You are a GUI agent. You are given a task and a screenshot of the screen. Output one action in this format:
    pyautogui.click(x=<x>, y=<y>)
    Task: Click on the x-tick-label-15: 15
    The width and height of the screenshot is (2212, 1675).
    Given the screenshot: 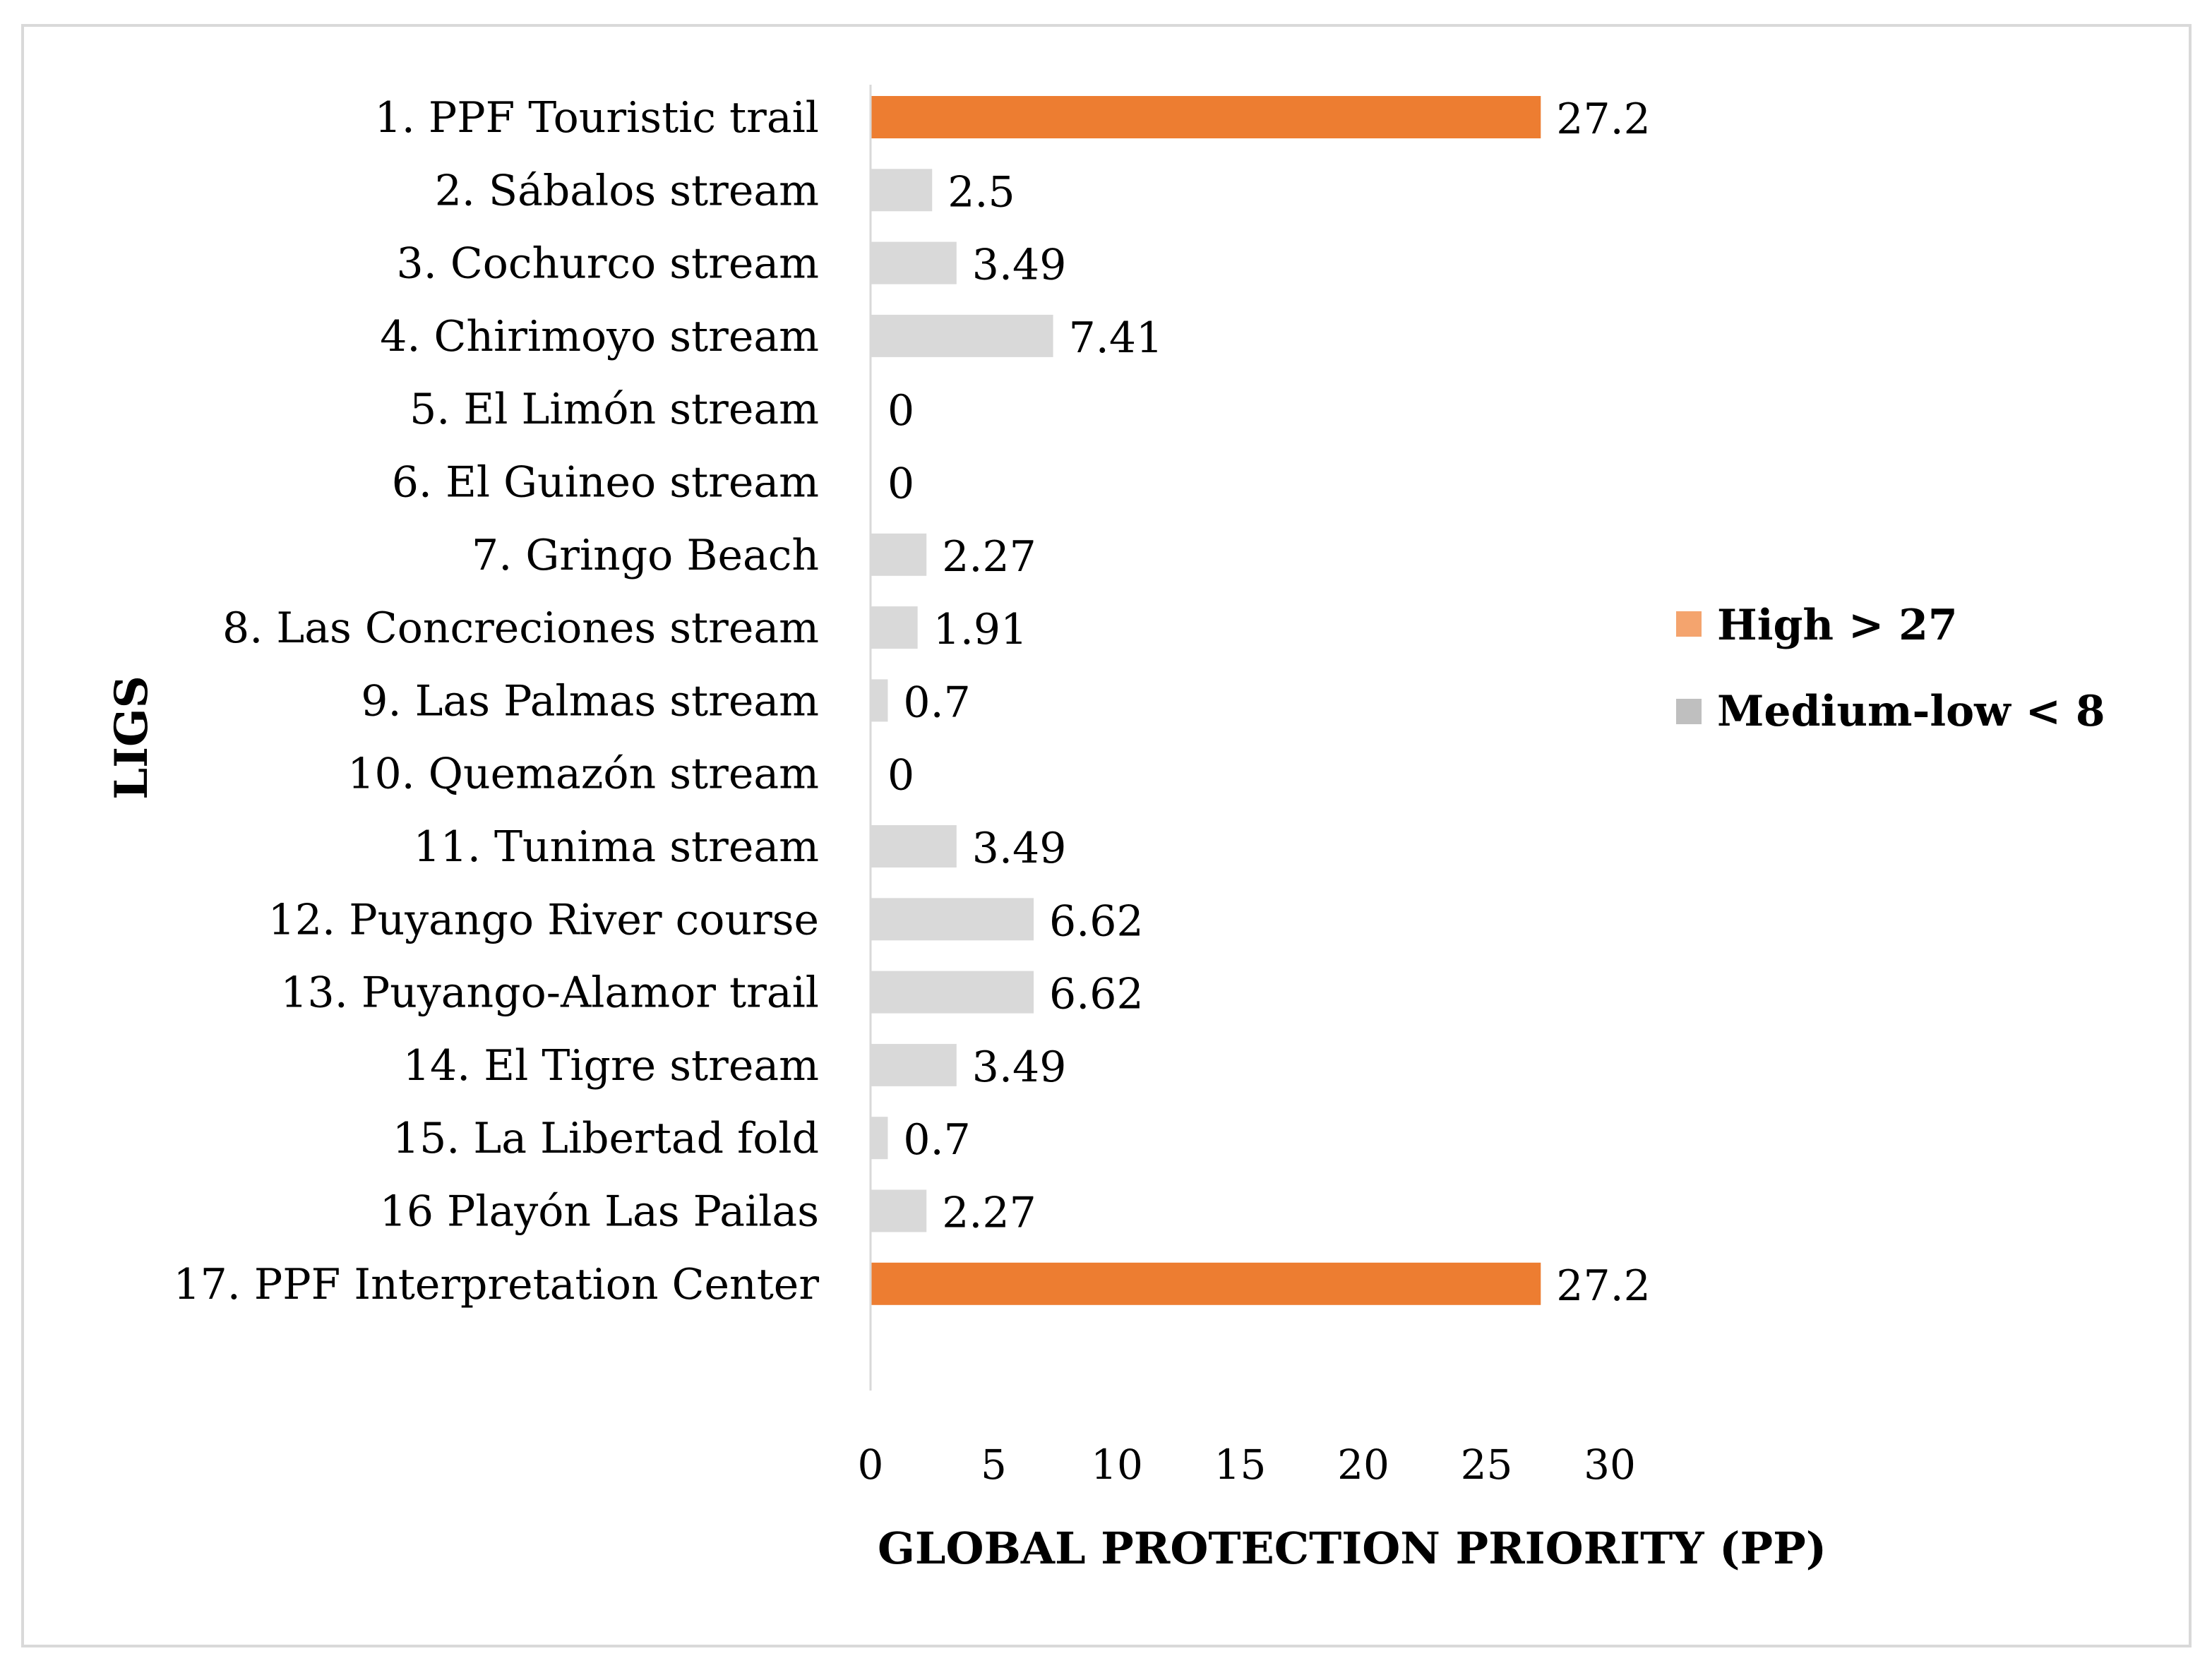 What is the action you would take?
    pyautogui.click(x=1240, y=1465)
    